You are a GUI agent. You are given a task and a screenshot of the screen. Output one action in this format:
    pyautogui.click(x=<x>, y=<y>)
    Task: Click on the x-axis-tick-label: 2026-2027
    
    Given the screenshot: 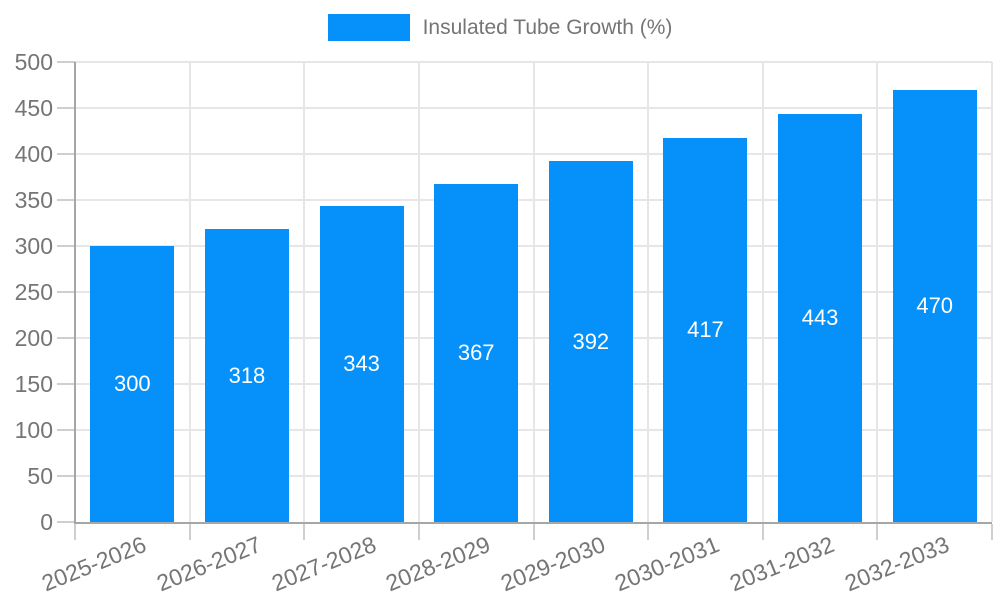 What is the action you would take?
    pyautogui.click(x=208, y=564)
    